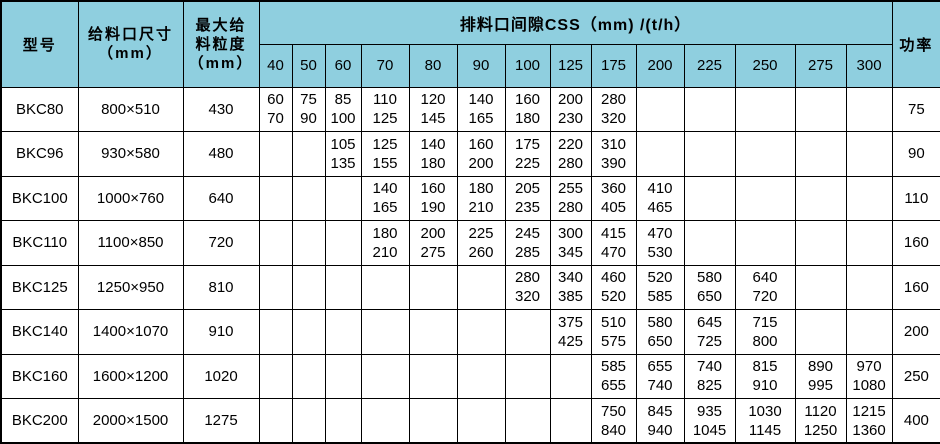  What do you see at coordinates (527, 65) in the screenshot?
I see `gap-column-header: 100` at bounding box center [527, 65].